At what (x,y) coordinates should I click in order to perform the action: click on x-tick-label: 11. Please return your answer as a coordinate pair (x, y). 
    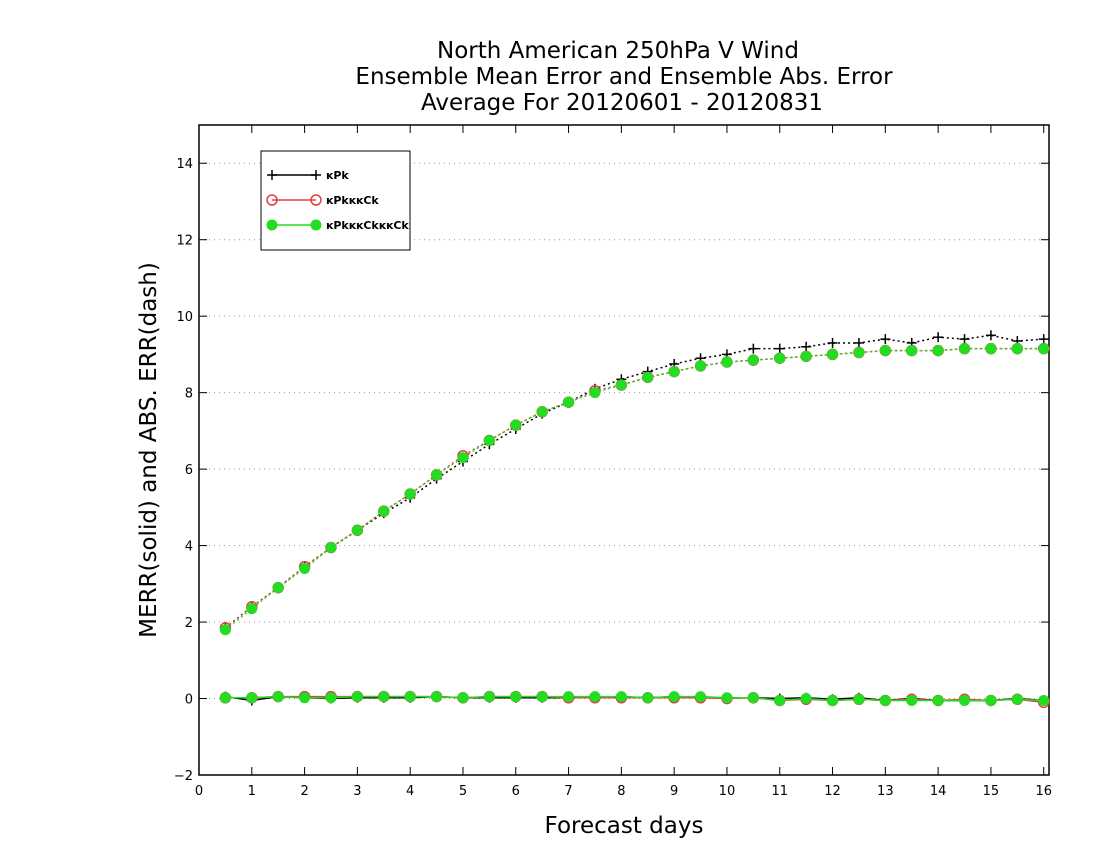
    Looking at the image, I should click on (779, 791).